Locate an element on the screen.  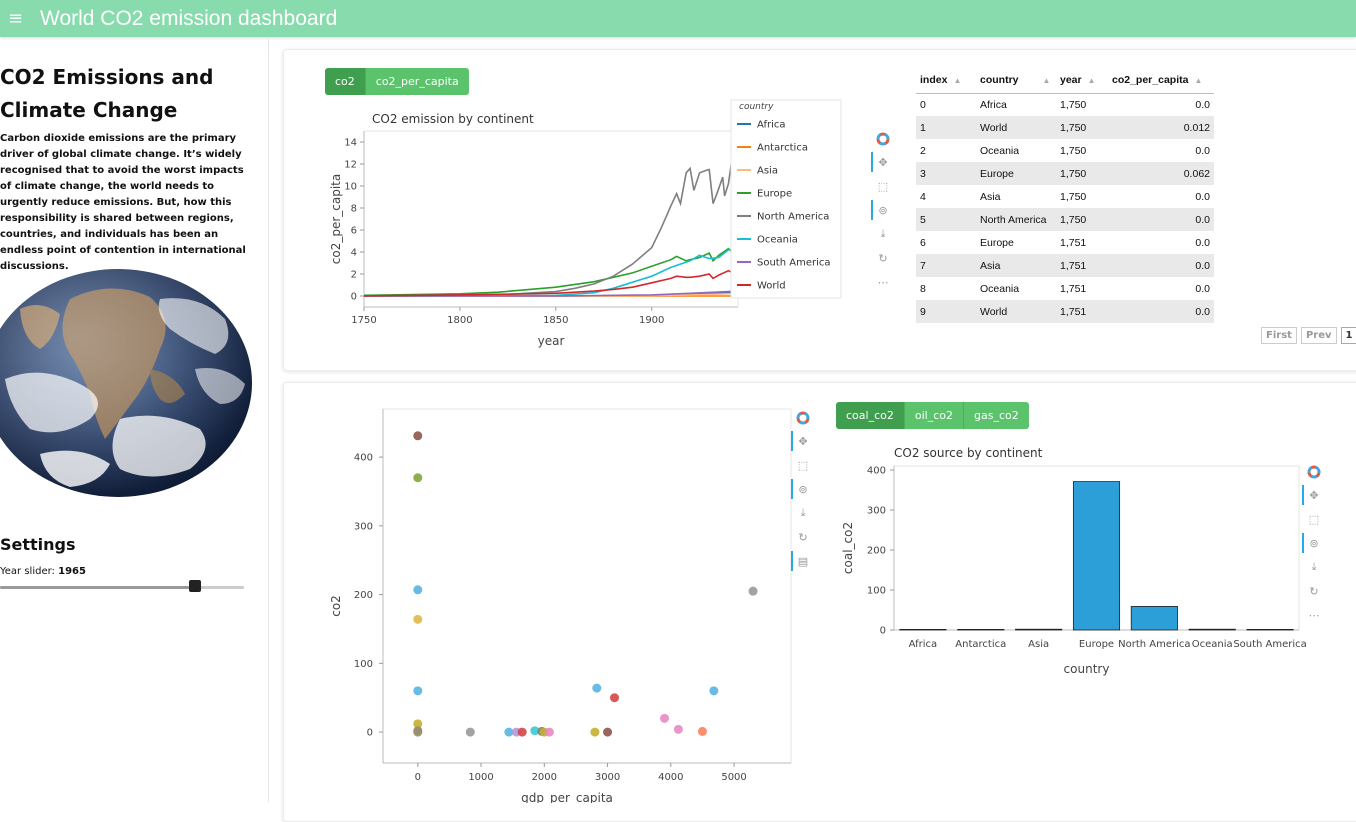
line-chart-toolbar: ✥ ⬚ ⊚ ⤓ ↻ ⋯ is located at coordinates (883, 211).